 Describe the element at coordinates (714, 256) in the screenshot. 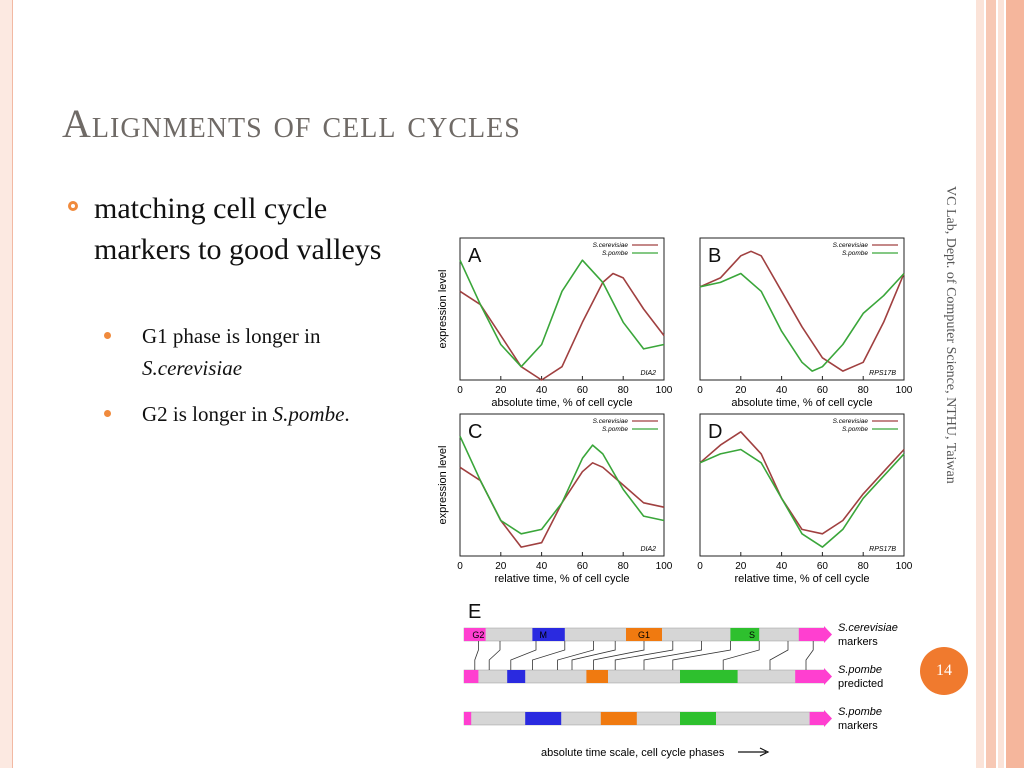

I see `panel-letter: B` at that location.